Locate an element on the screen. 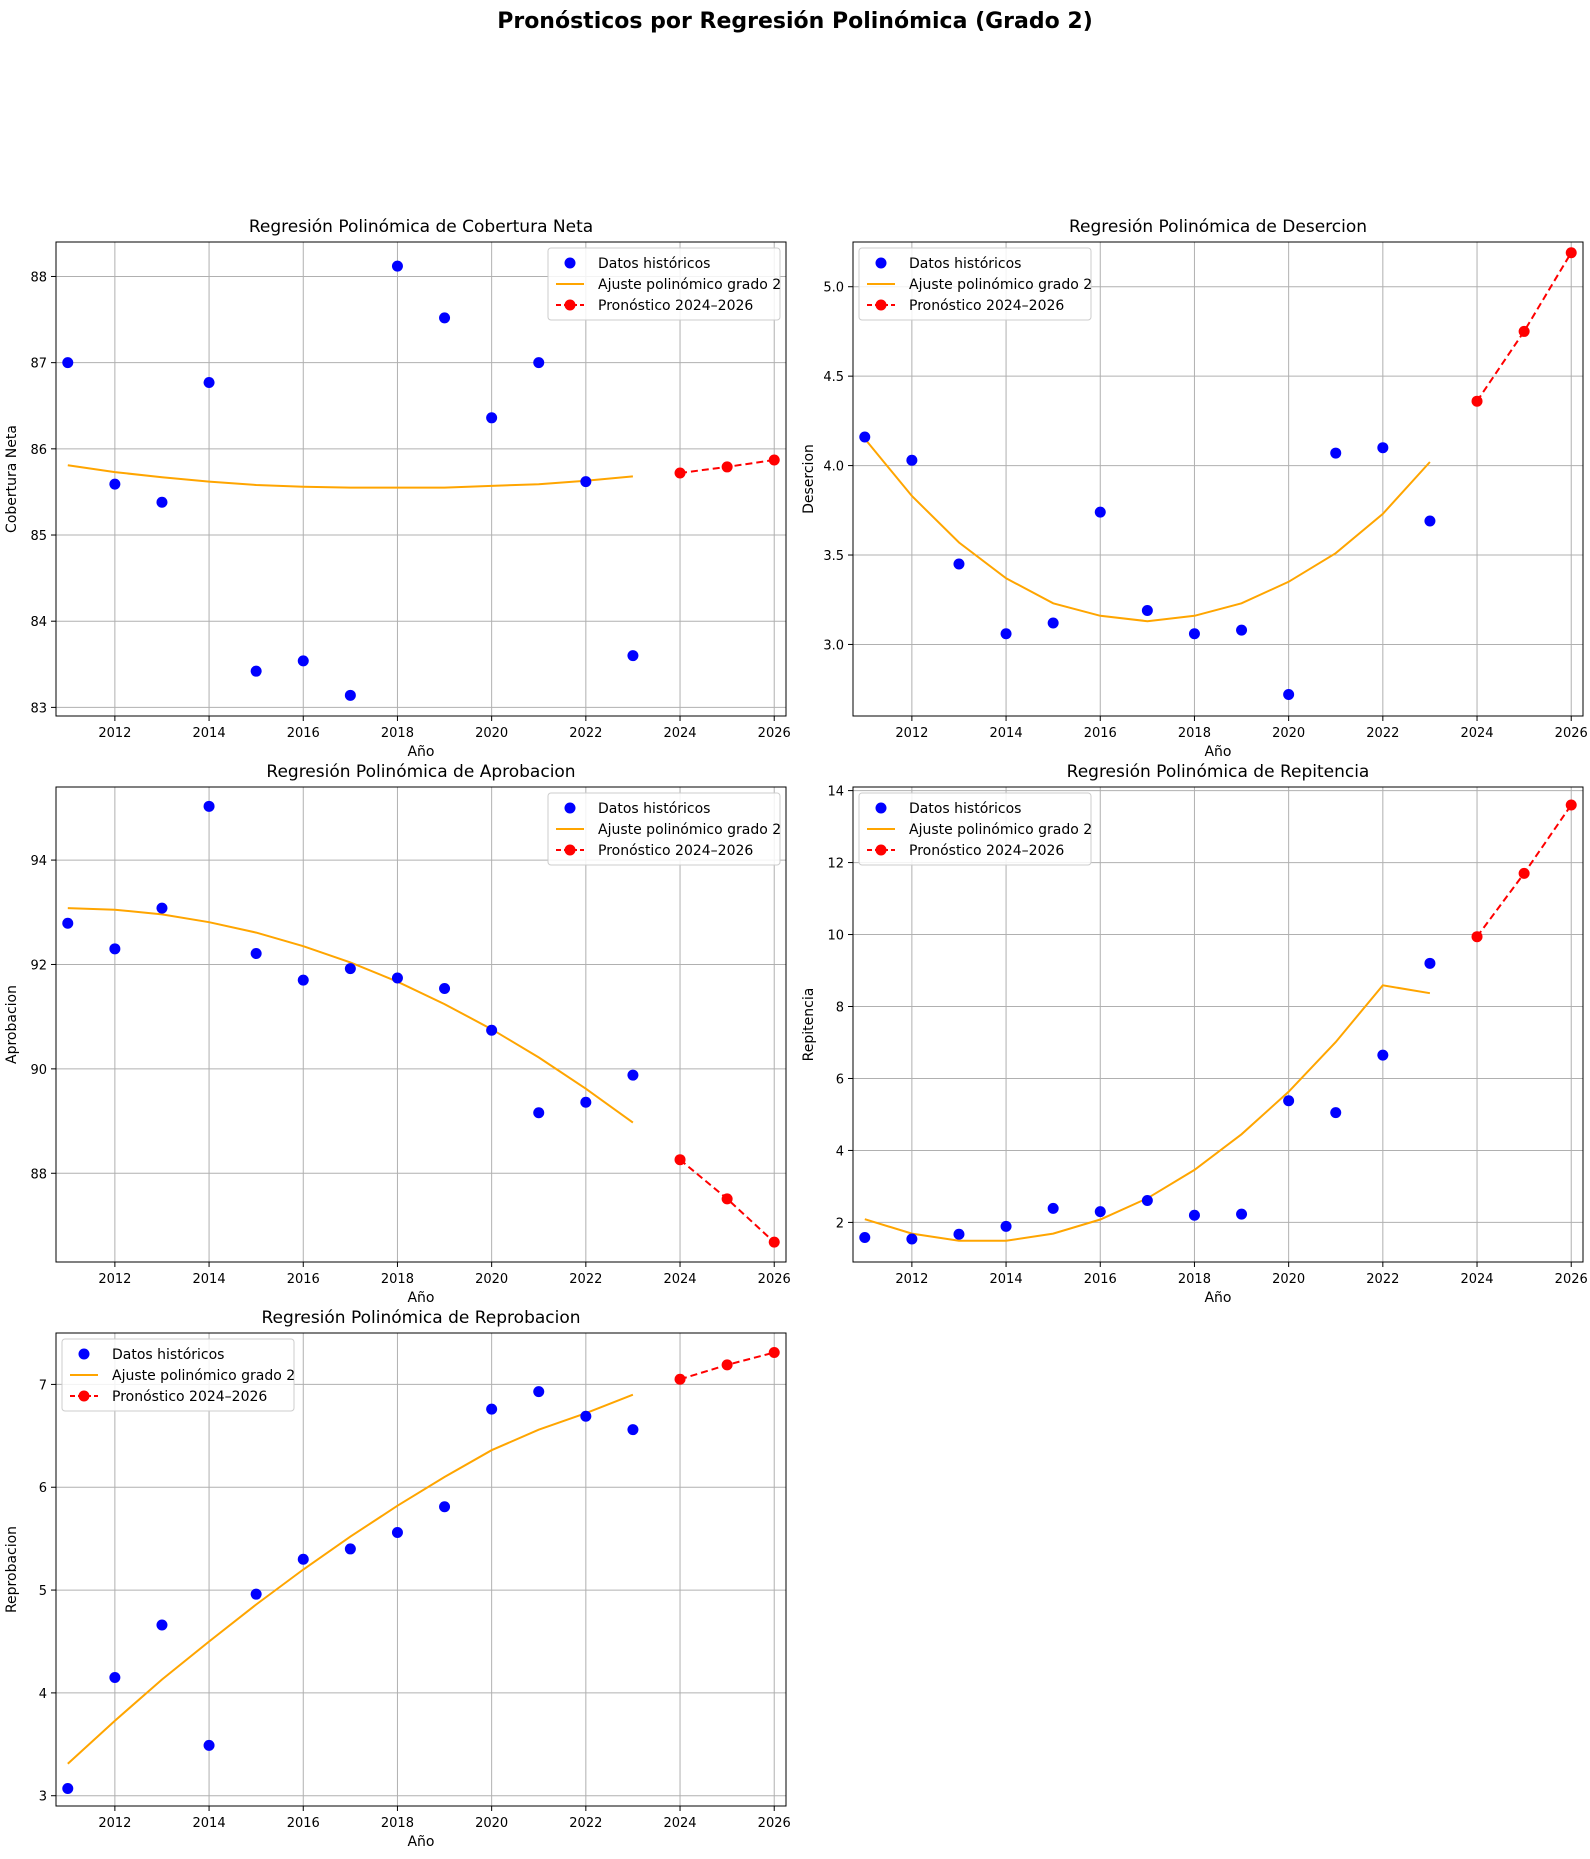  y-tick-label: 3.5 is located at coordinates (833, 556).